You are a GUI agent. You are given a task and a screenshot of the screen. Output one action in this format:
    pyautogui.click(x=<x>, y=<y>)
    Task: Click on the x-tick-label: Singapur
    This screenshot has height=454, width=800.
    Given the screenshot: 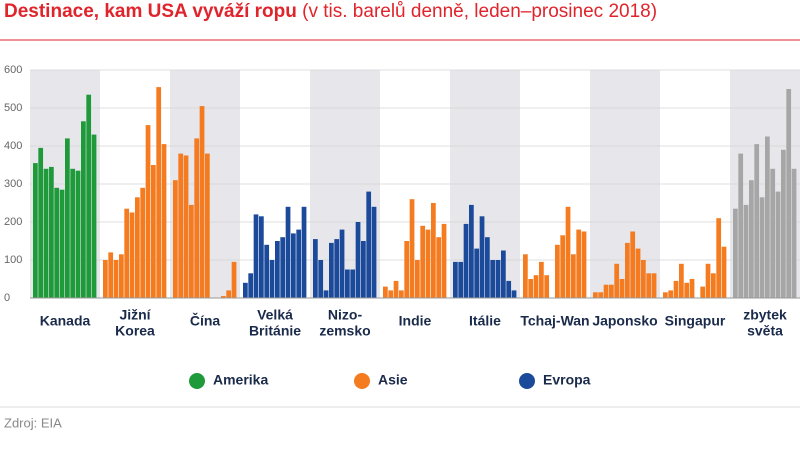 What is the action you would take?
    pyautogui.click(x=695, y=321)
    